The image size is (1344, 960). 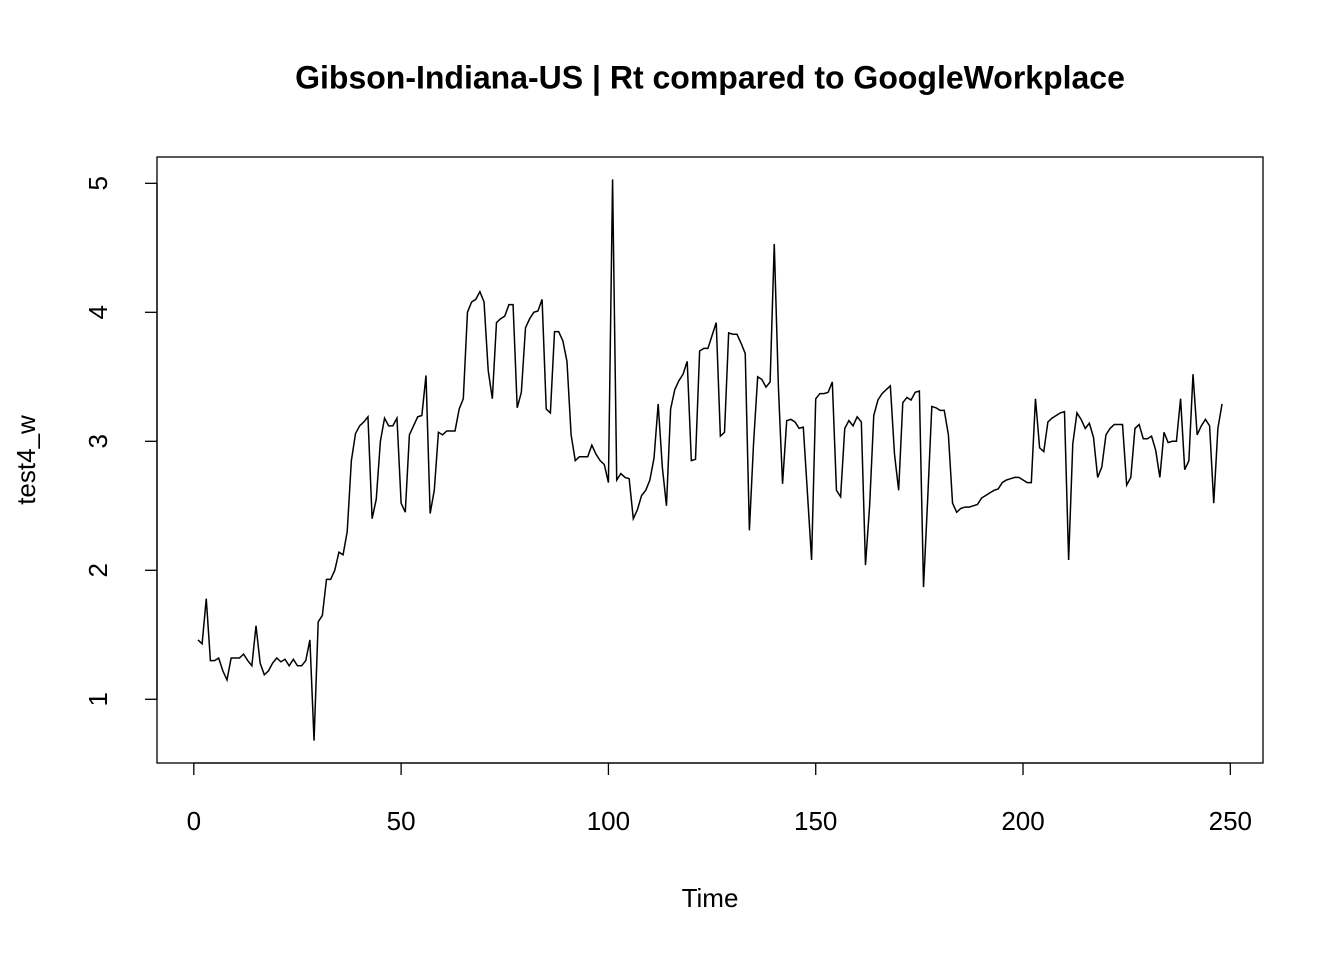 What do you see at coordinates (1230, 821) in the screenshot?
I see `x-tick-label: 250` at bounding box center [1230, 821].